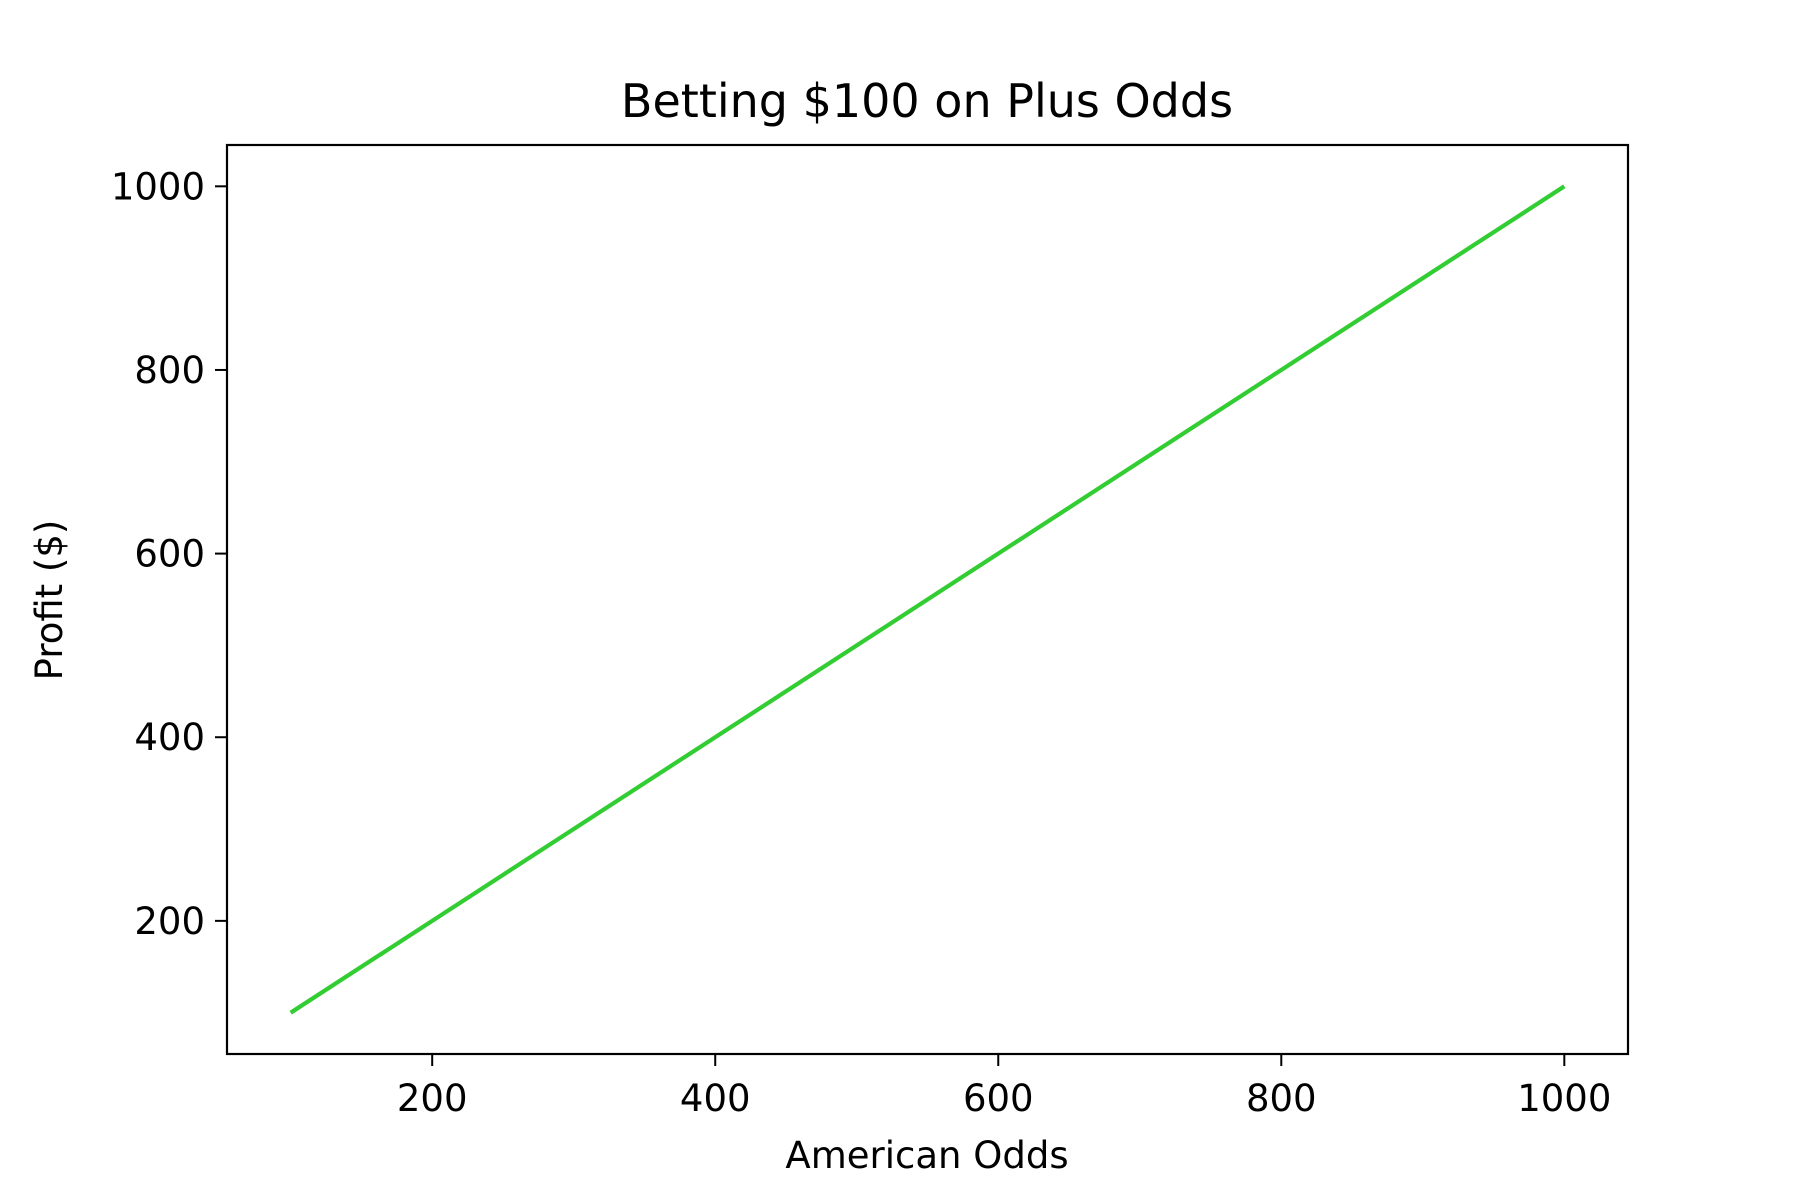  I want to click on chart-title: Betting $100 on Plus Odds, so click(927, 101).